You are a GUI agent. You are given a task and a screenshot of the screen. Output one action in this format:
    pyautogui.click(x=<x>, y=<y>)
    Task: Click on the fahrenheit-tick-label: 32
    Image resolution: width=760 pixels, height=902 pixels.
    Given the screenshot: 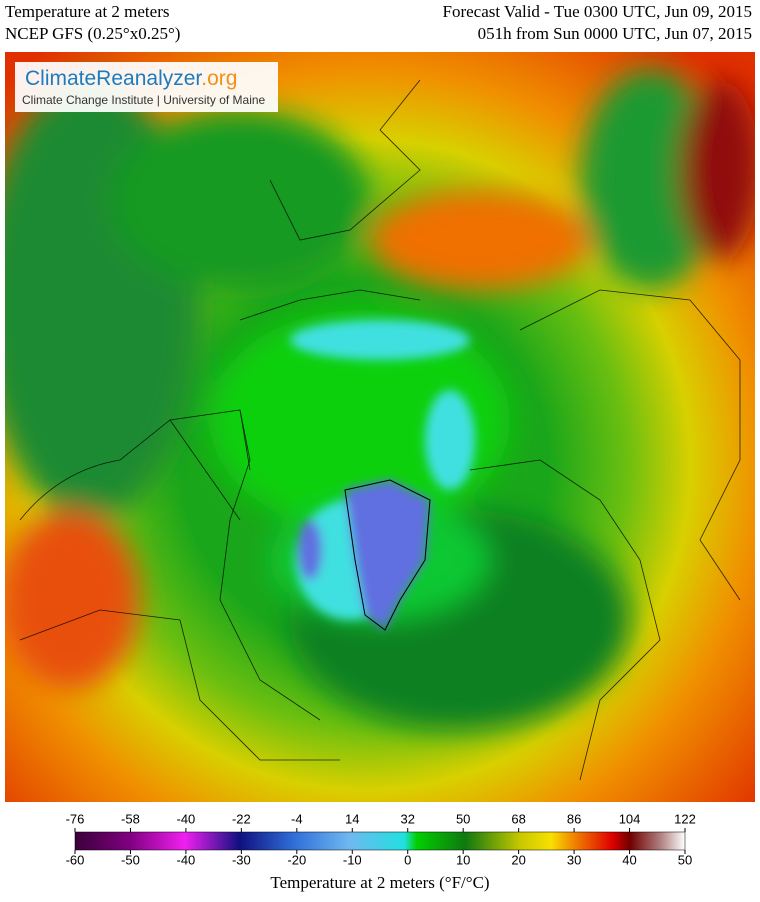 What is the action you would take?
    pyautogui.click(x=407, y=818)
    